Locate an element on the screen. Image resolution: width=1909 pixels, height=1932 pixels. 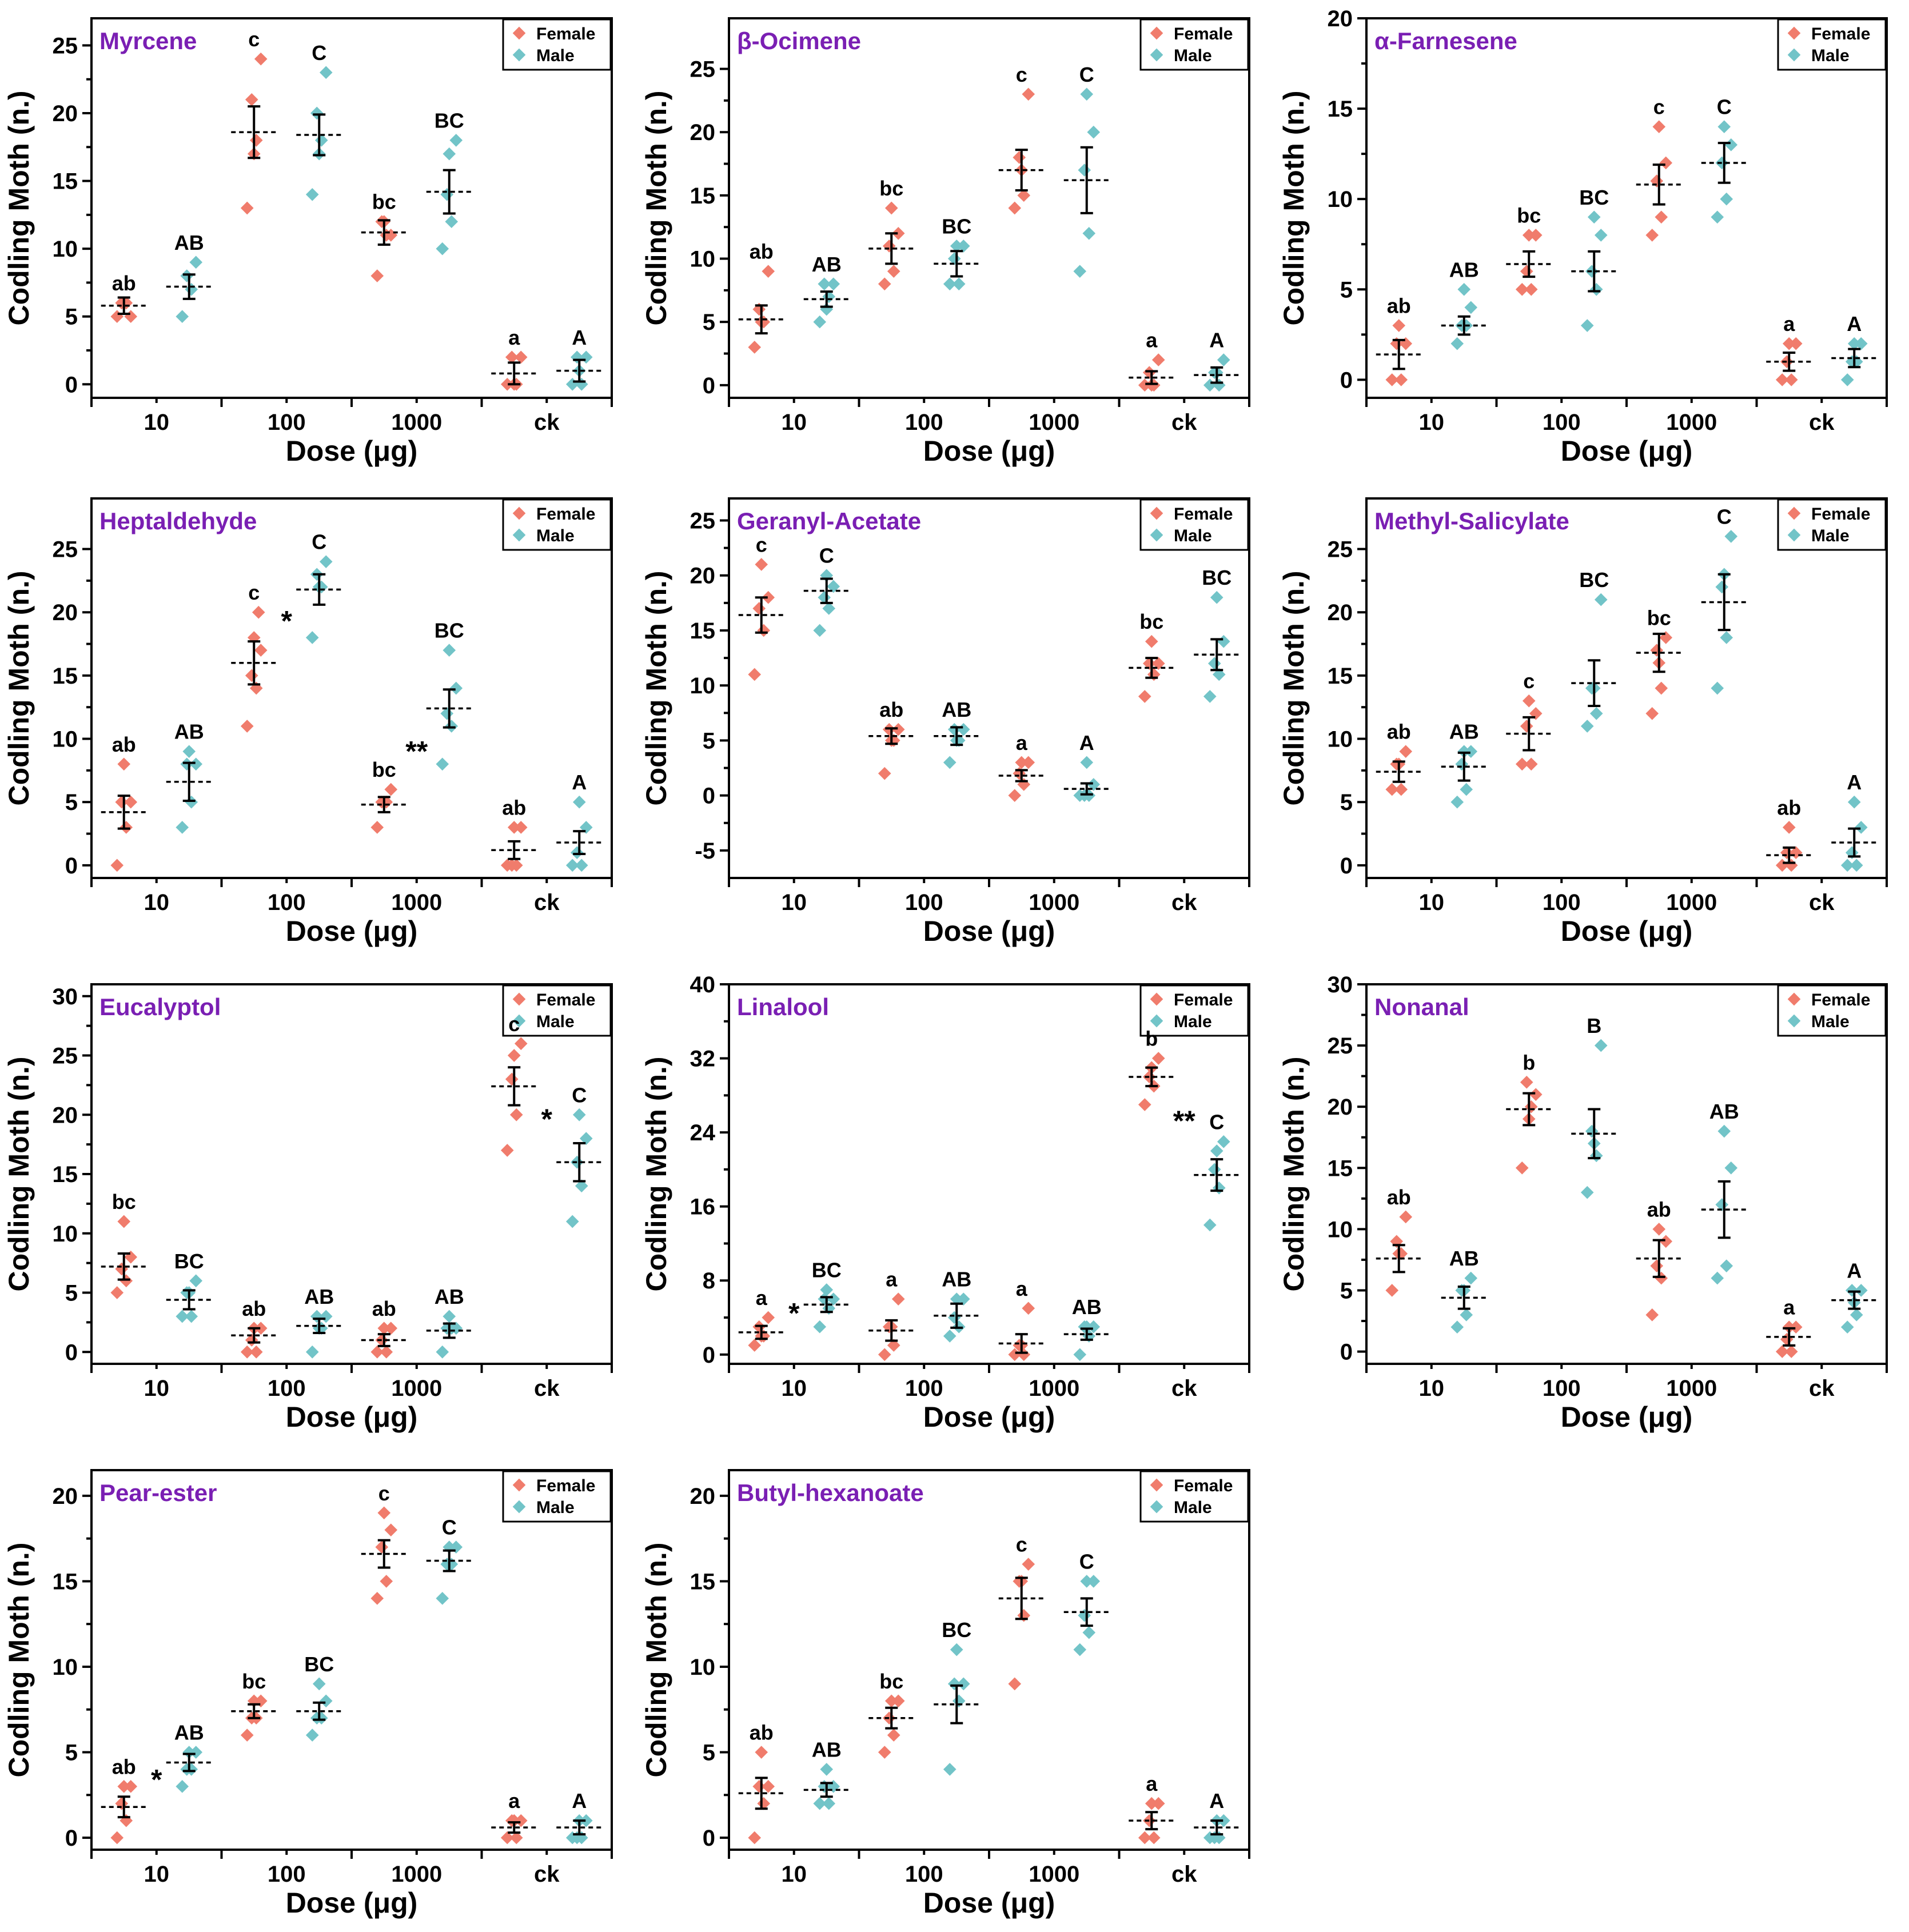
significance-star: ** is located at coordinates (1184, 1121).